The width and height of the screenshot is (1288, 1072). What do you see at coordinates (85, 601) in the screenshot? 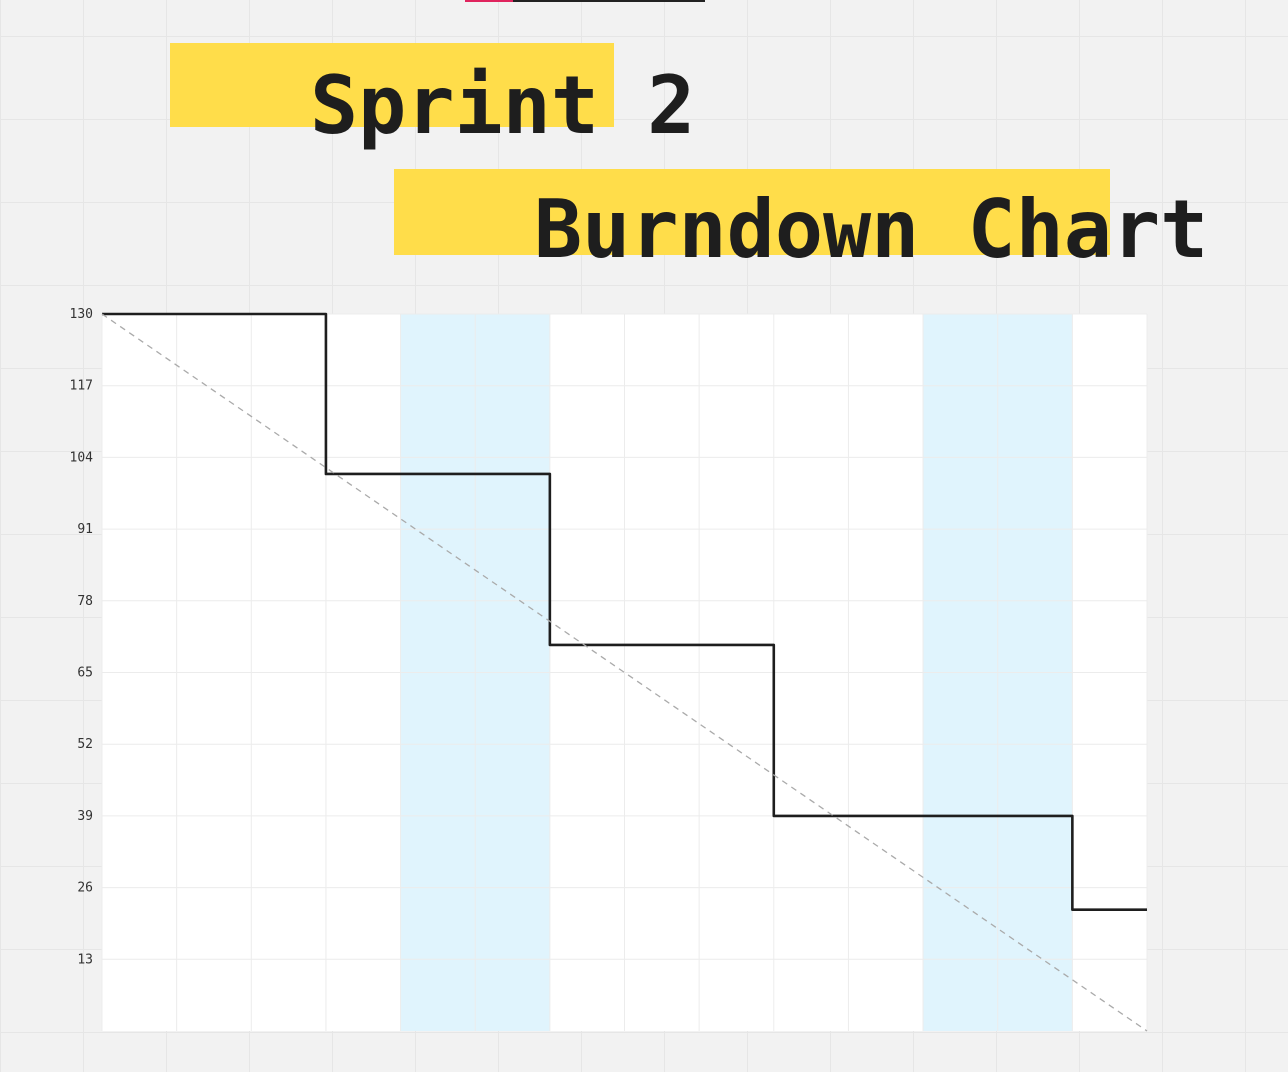
I see `y-tick-label: 78` at bounding box center [85, 601].